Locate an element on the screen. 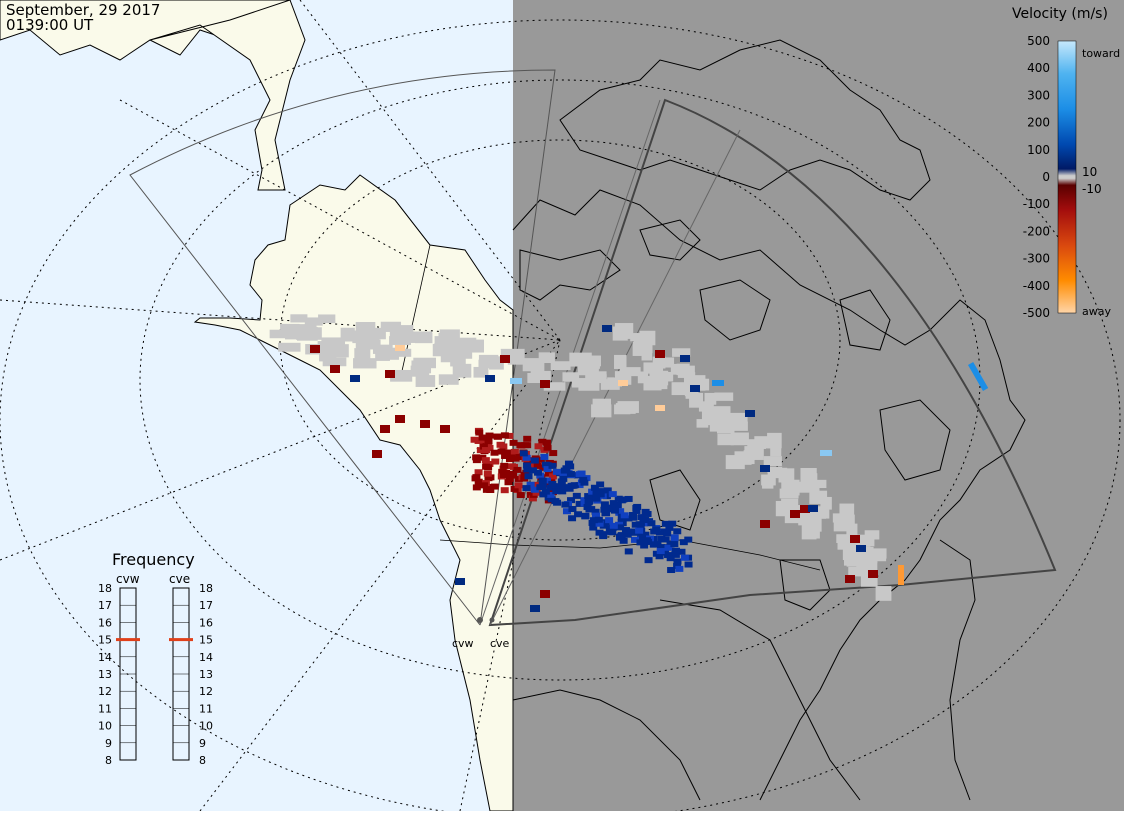 The width and height of the screenshot is (1124, 816). freq-tick-left-12: 12 is located at coordinates (105, 691).